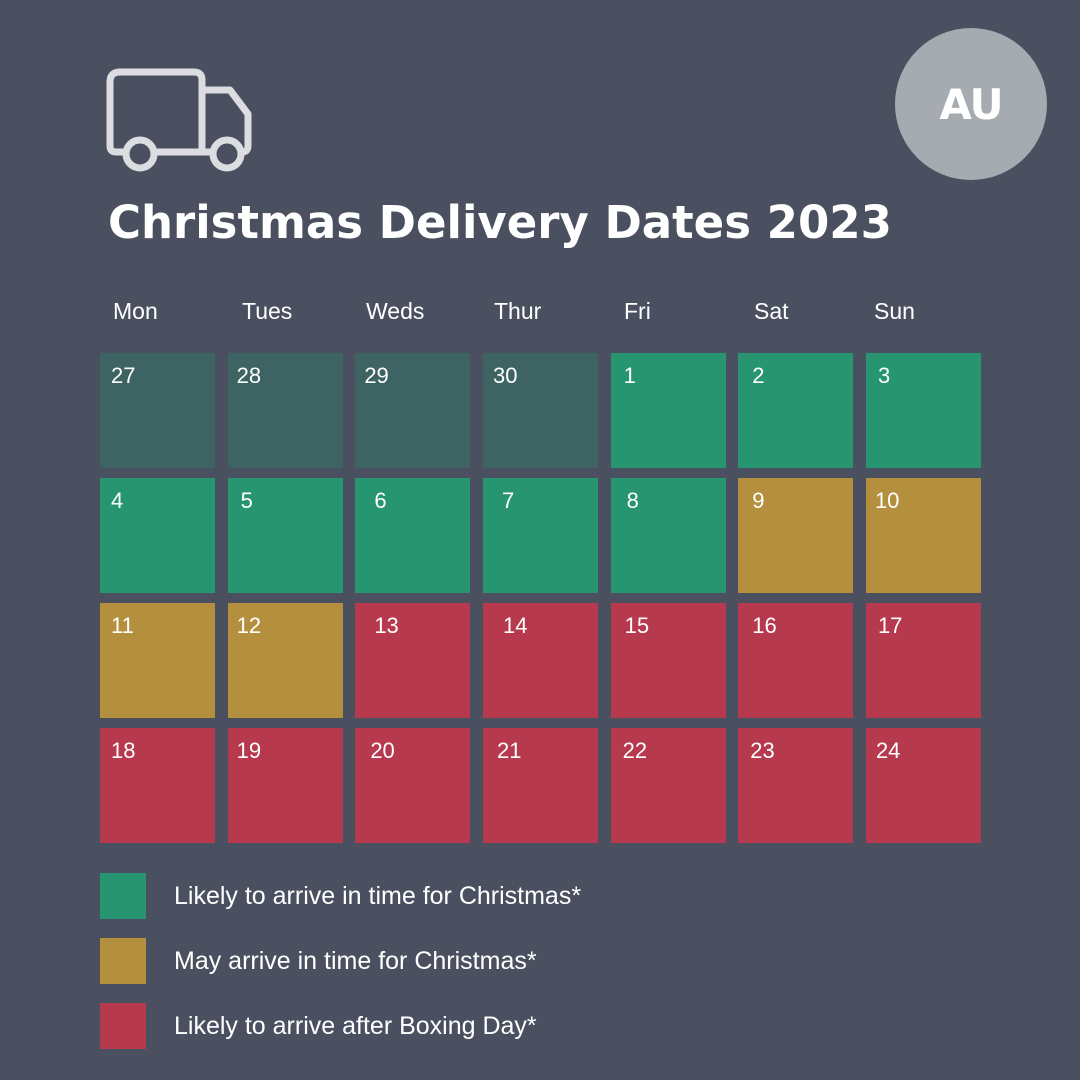  Describe the element at coordinates (668, 410) in the screenshot. I see `day-cell: 1` at that location.